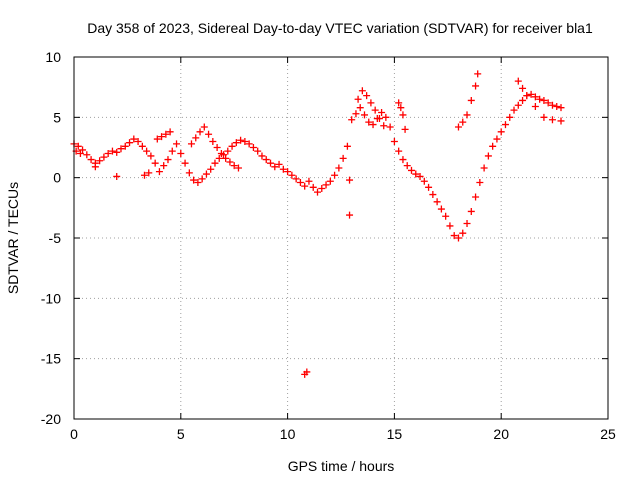 This screenshot has height=480, width=640. What do you see at coordinates (51, 359) in the screenshot?
I see `y-tick-label: -15` at bounding box center [51, 359].